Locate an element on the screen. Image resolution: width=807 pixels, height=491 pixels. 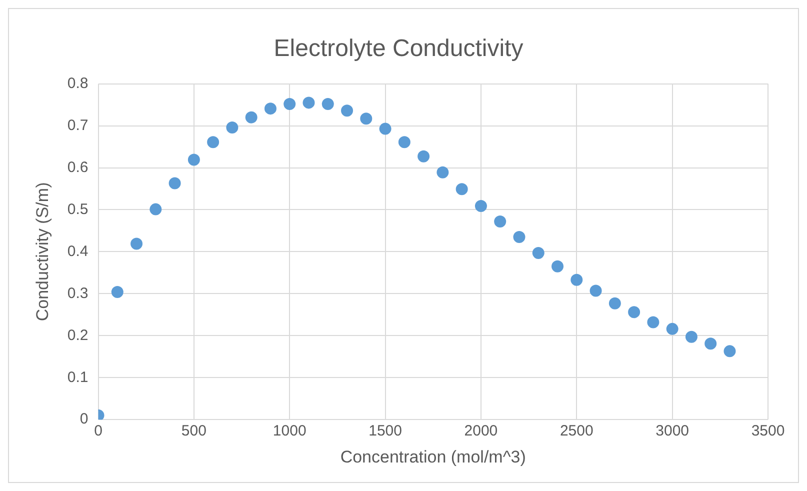
x-tick-label: 500 is located at coordinates (193, 431).